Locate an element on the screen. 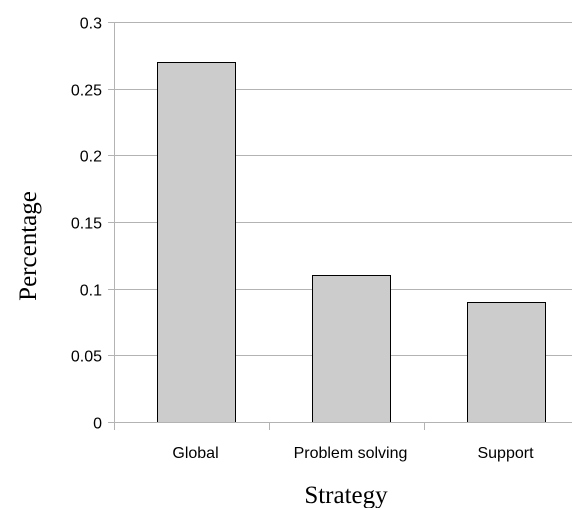  y-tick-label: 0.1 is located at coordinates (91, 291).